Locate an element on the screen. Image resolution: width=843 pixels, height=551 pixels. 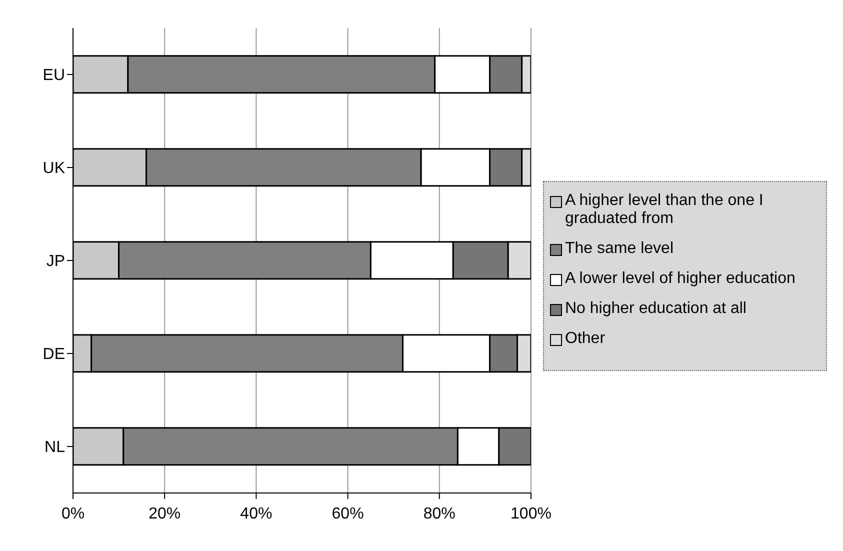
x-tick-label: 20% is located at coordinates (164, 513).